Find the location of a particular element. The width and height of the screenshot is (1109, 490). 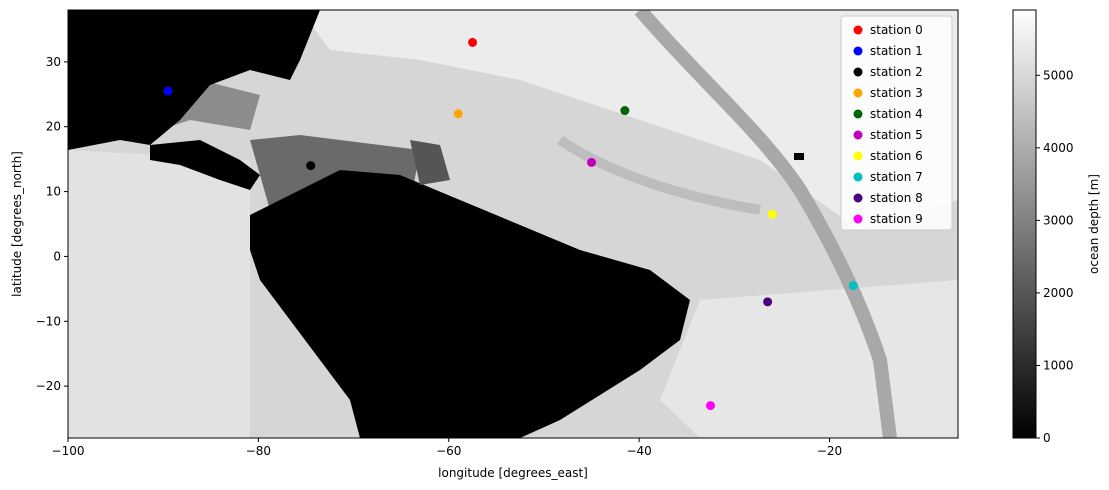

x-tick-label: −40 is located at coordinates (638, 451).